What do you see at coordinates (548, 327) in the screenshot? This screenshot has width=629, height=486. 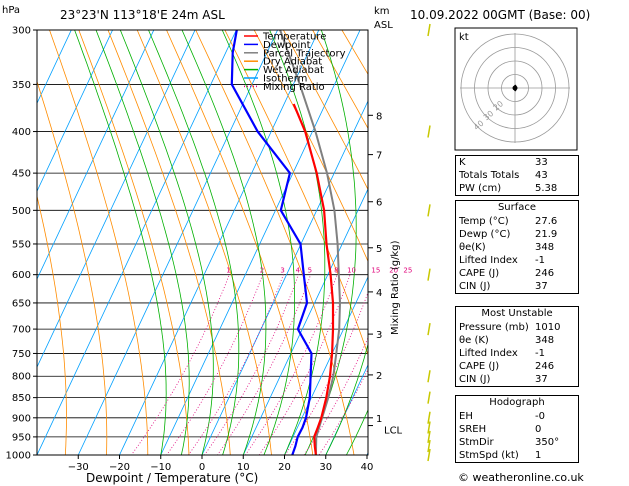 I see `most_unstable-value: 1010` at bounding box center [548, 327].